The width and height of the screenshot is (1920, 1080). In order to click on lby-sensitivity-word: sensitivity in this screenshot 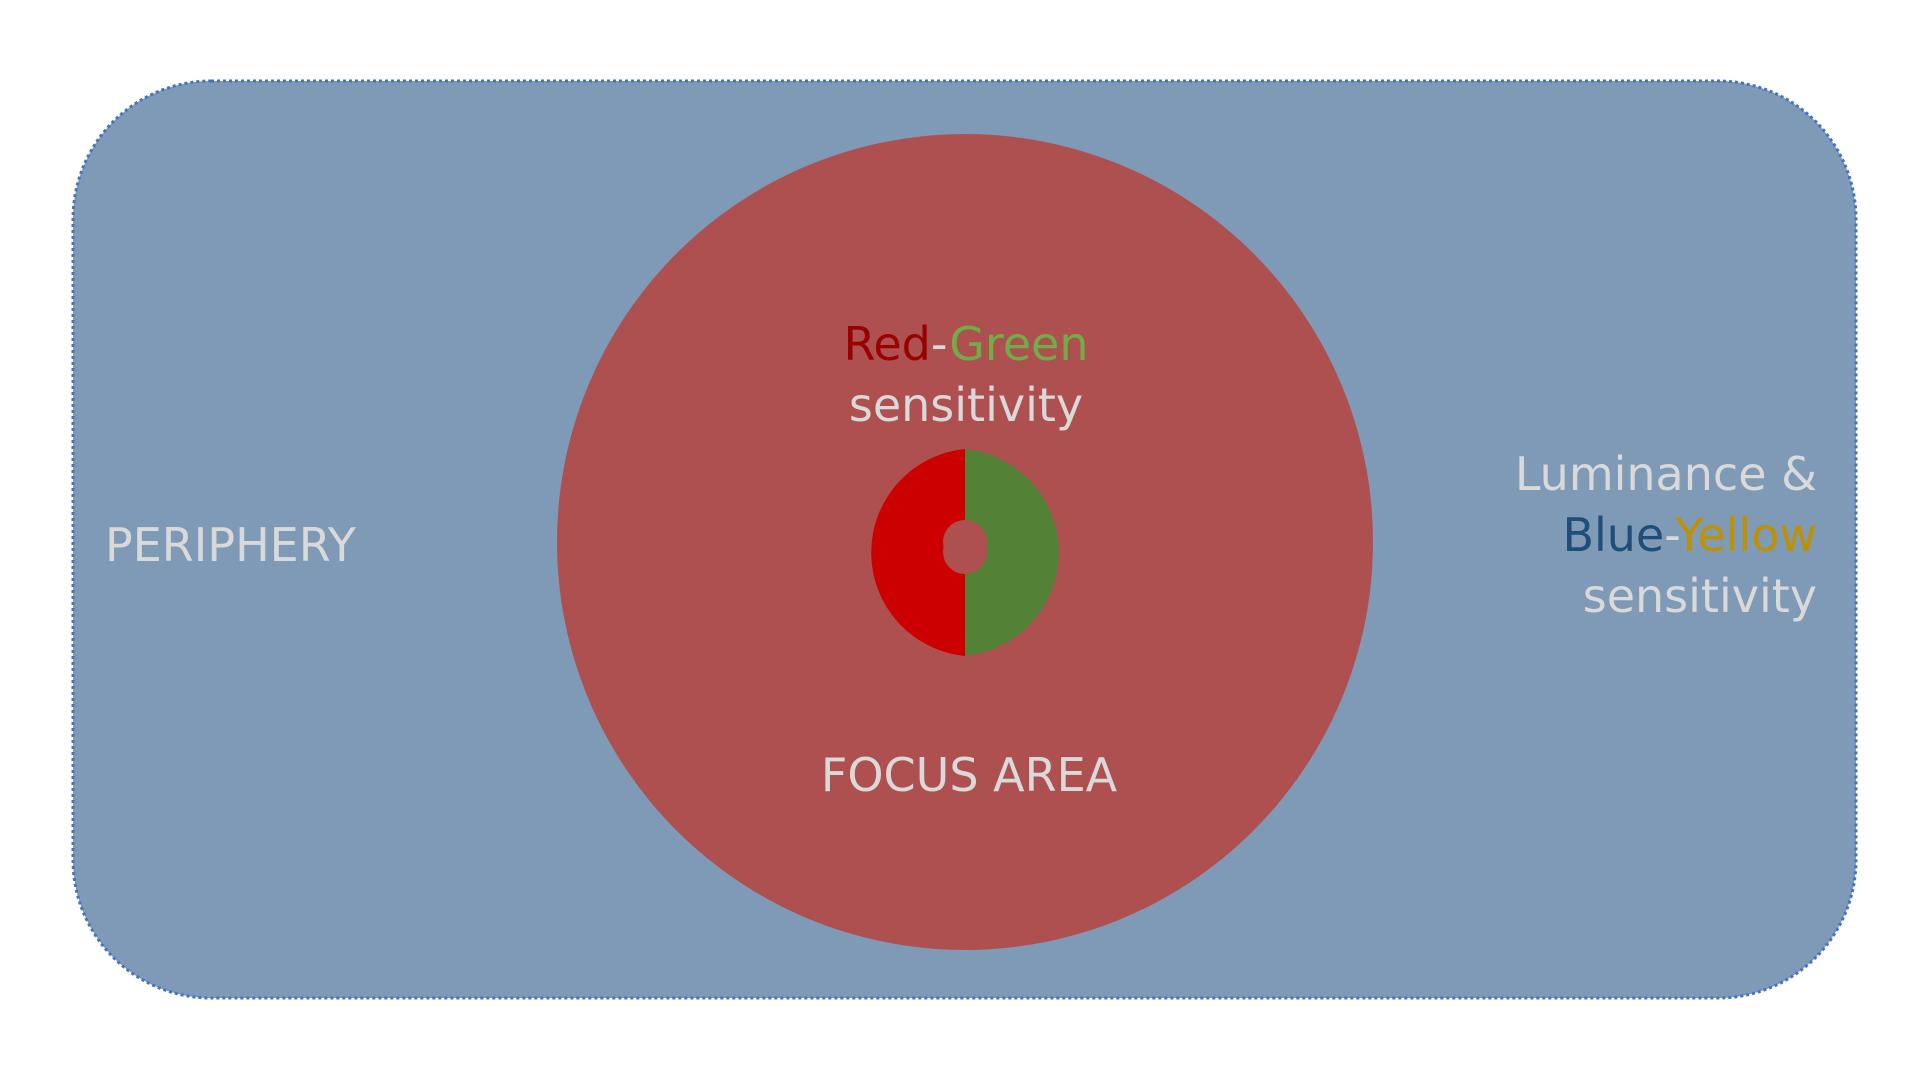, I will do `click(1699, 596)`.